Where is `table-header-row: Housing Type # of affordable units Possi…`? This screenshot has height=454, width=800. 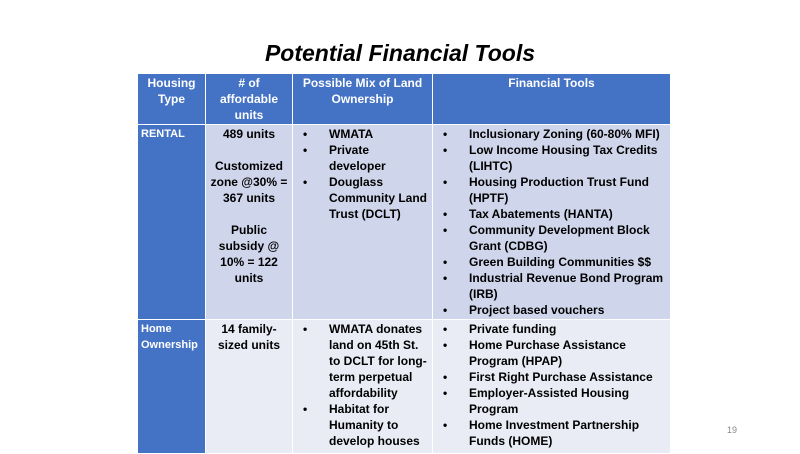 table-header-row: Housing Type # of affordable units Possi… is located at coordinates (404, 99).